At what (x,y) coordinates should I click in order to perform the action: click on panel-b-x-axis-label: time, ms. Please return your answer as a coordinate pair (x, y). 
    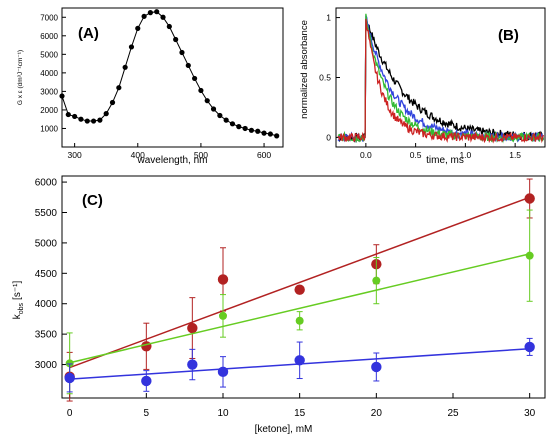
    Looking at the image, I should click on (445, 160).